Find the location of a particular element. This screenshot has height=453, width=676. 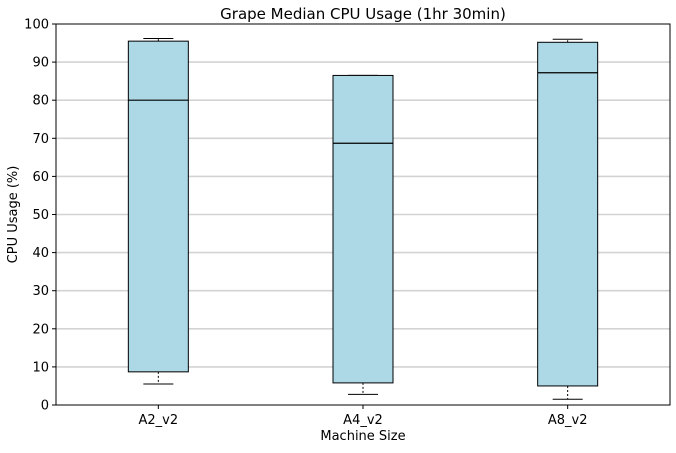

y-tick-label: 20 is located at coordinates (40, 329).